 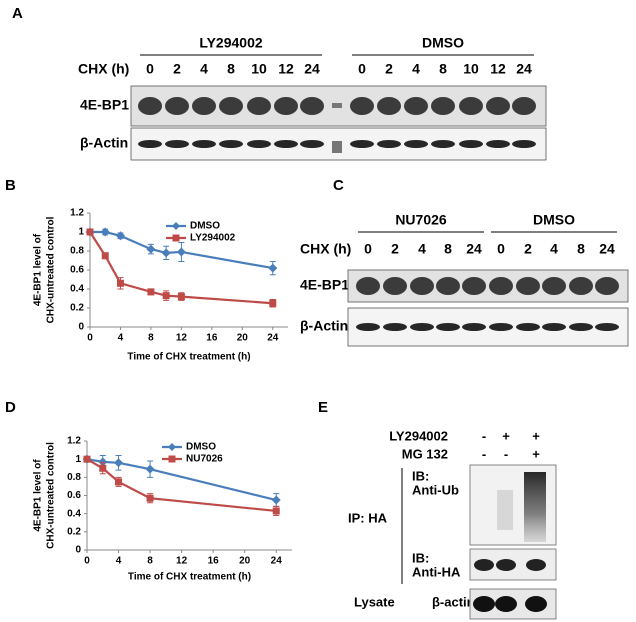 What do you see at coordinates (74, 513) in the screenshot?
I see `y-tick-label: 0.4` at bounding box center [74, 513].